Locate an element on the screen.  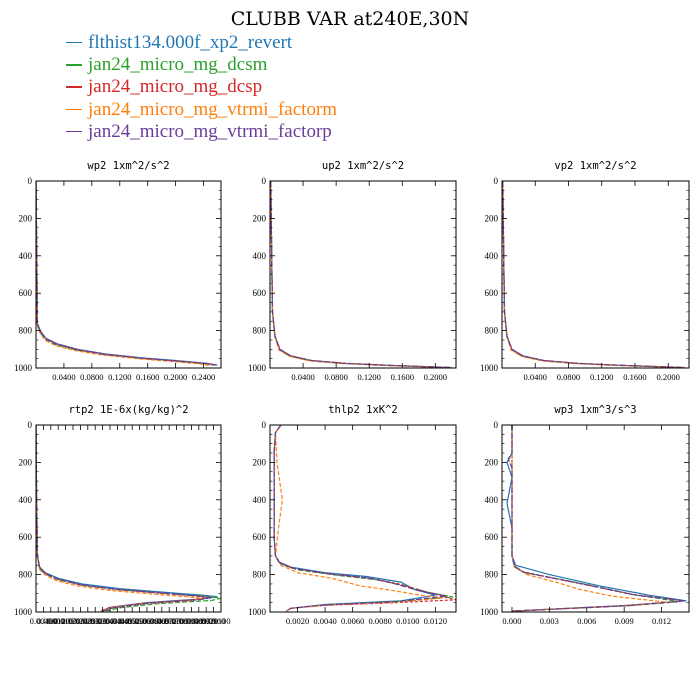
x-tick-label: 0.1600 is located at coordinates (402, 377).